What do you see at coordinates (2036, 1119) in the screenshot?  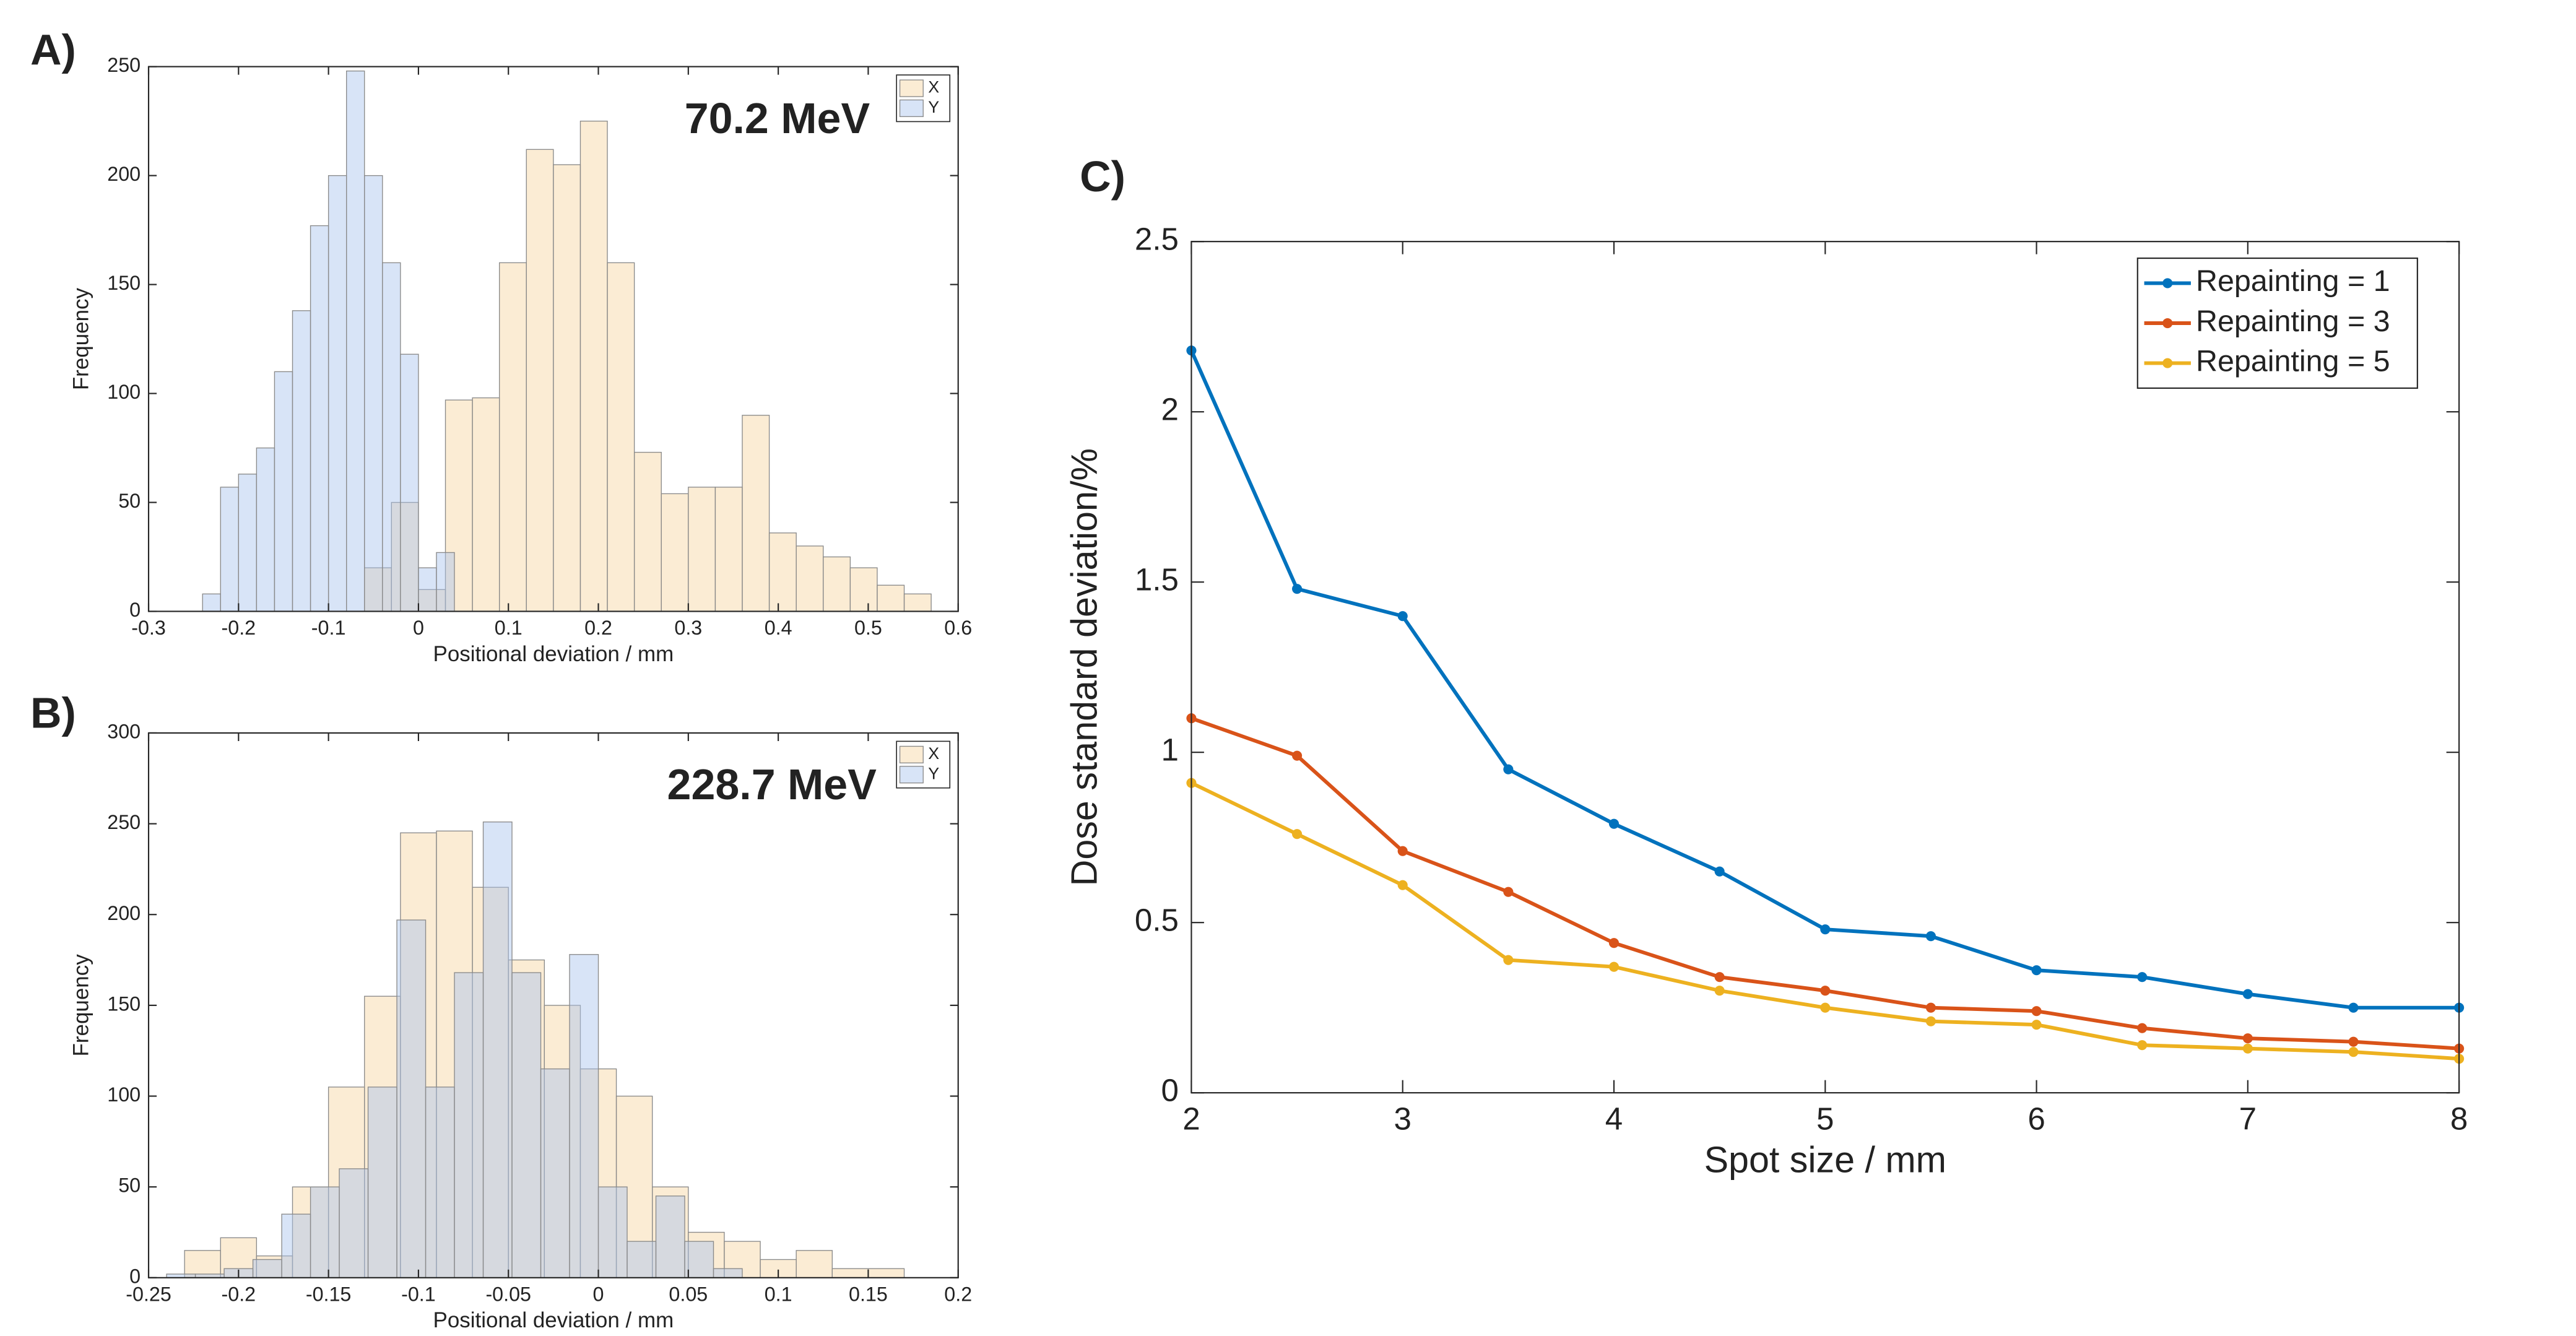 I see `x-tick-label: 6` at bounding box center [2036, 1119].